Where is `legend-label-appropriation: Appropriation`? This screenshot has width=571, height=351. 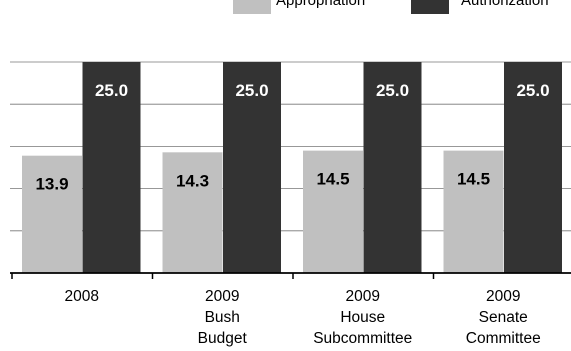
legend-label-appropriation: Appropriation is located at coordinates (320, 4).